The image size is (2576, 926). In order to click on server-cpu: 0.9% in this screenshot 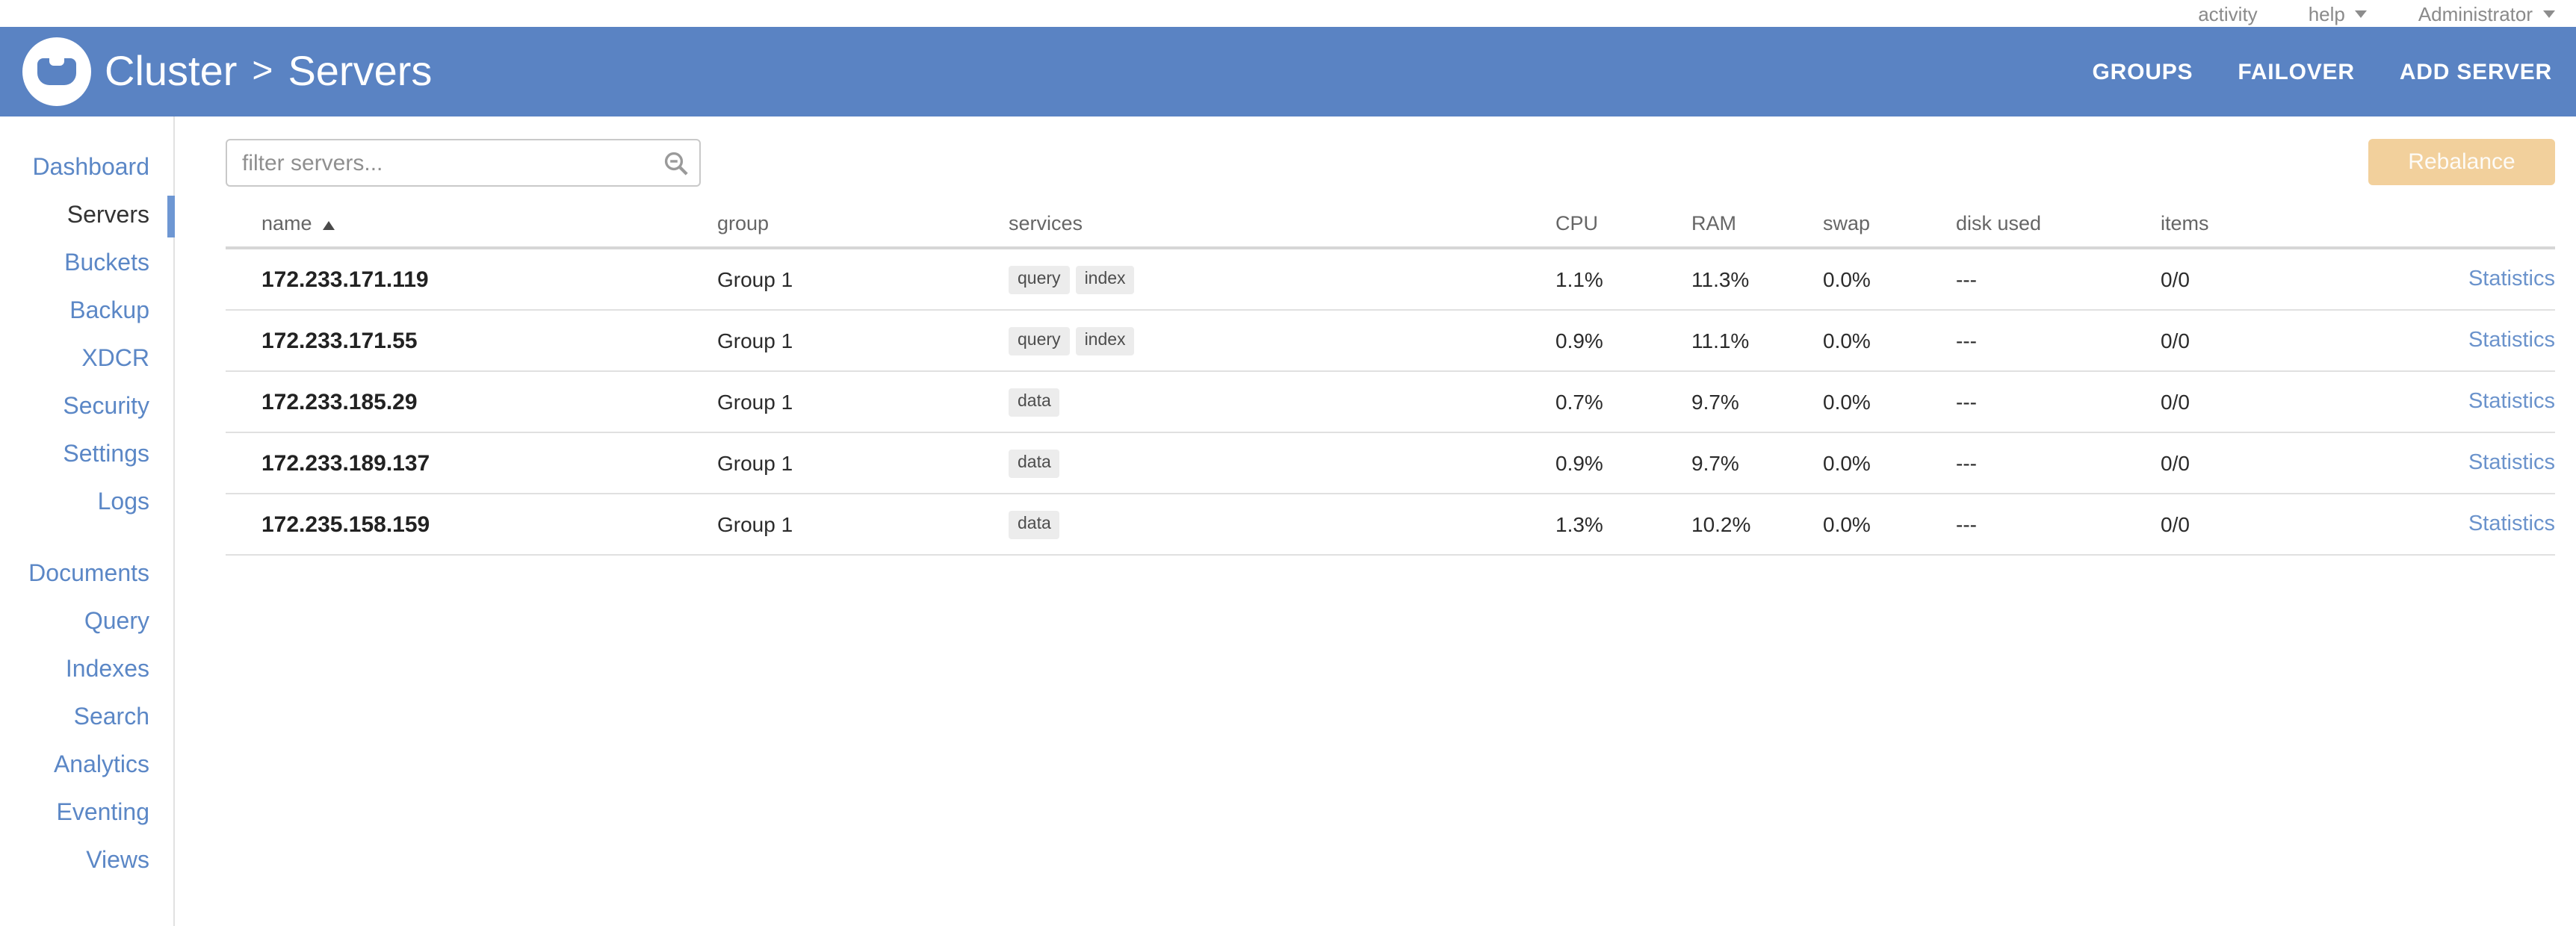, I will do `click(1579, 341)`.